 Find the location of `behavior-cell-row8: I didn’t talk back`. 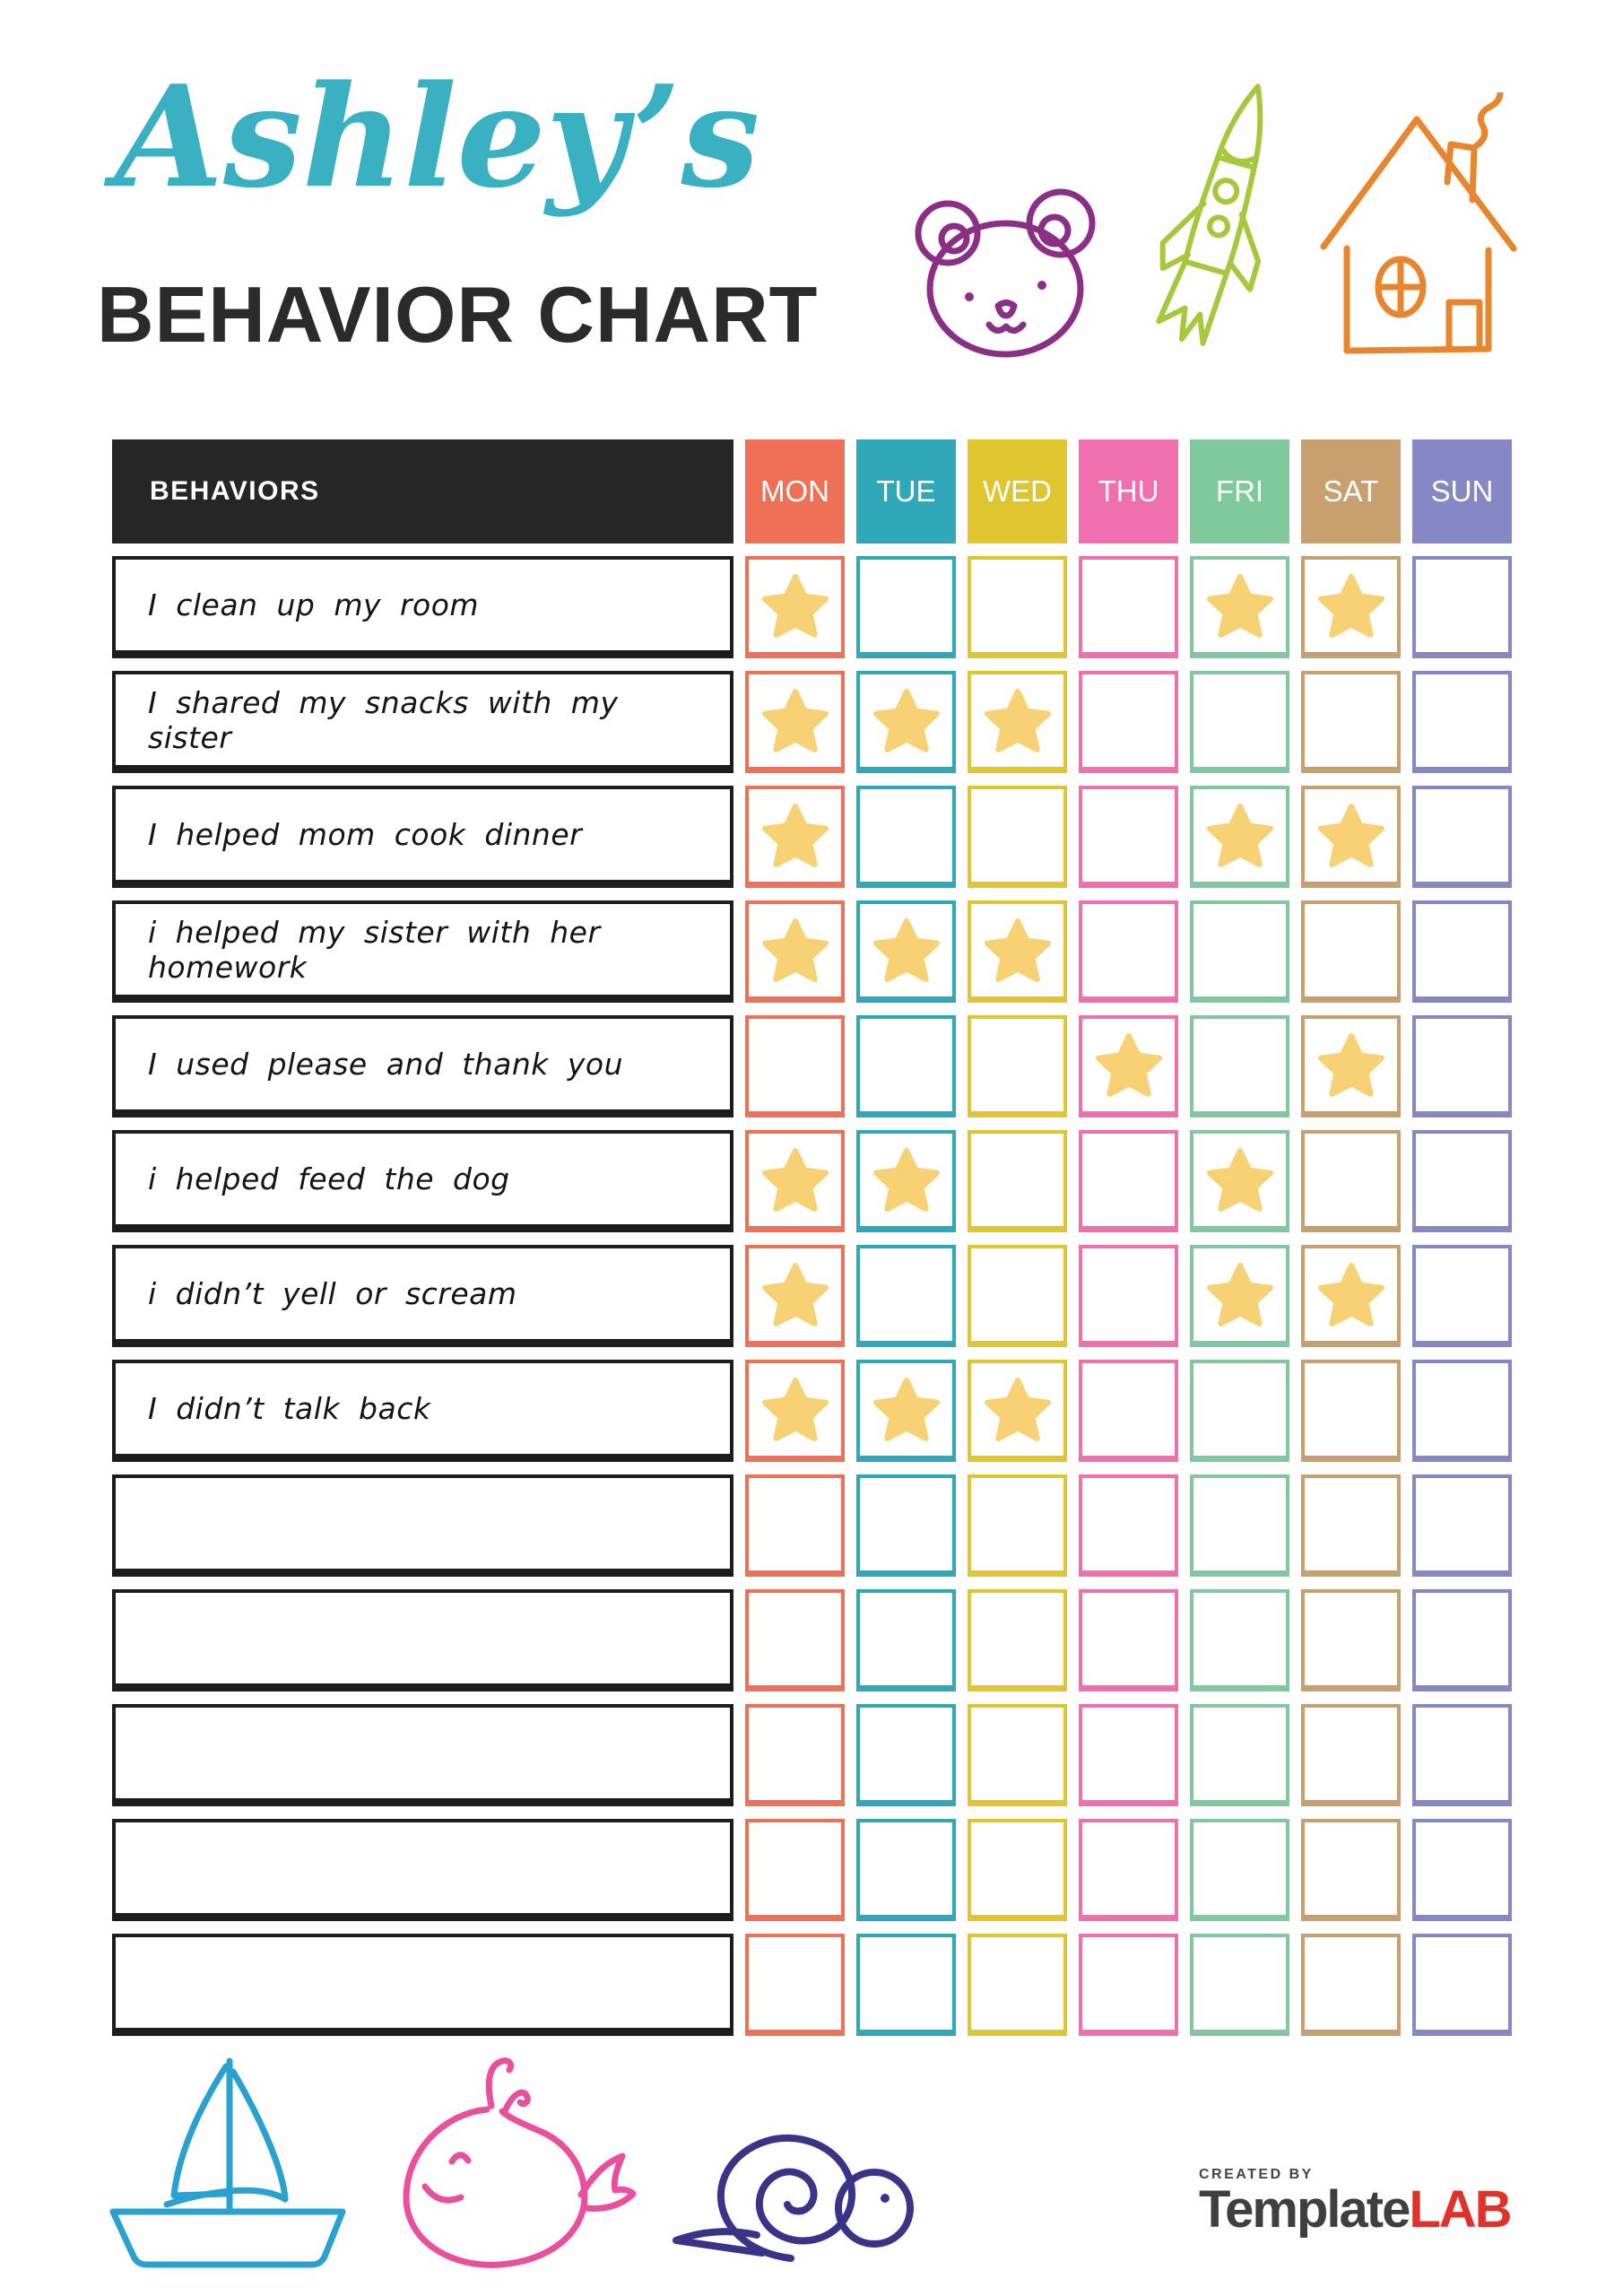

behavior-cell-row8: I didn’t talk back is located at coordinates (422, 1411).